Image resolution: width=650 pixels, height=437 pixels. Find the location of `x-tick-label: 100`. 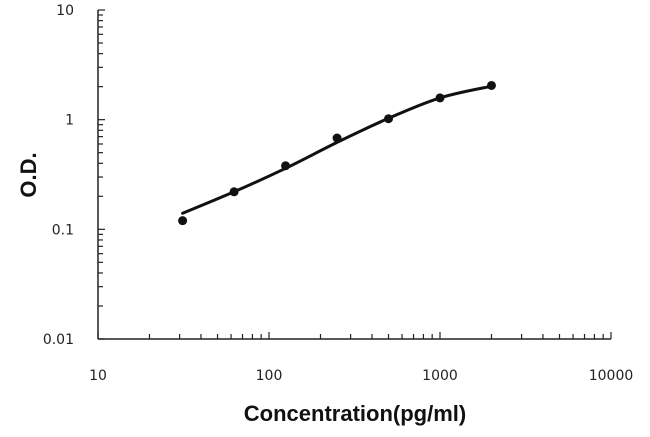

x-tick-label: 100 is located at coordinates (269, 376).